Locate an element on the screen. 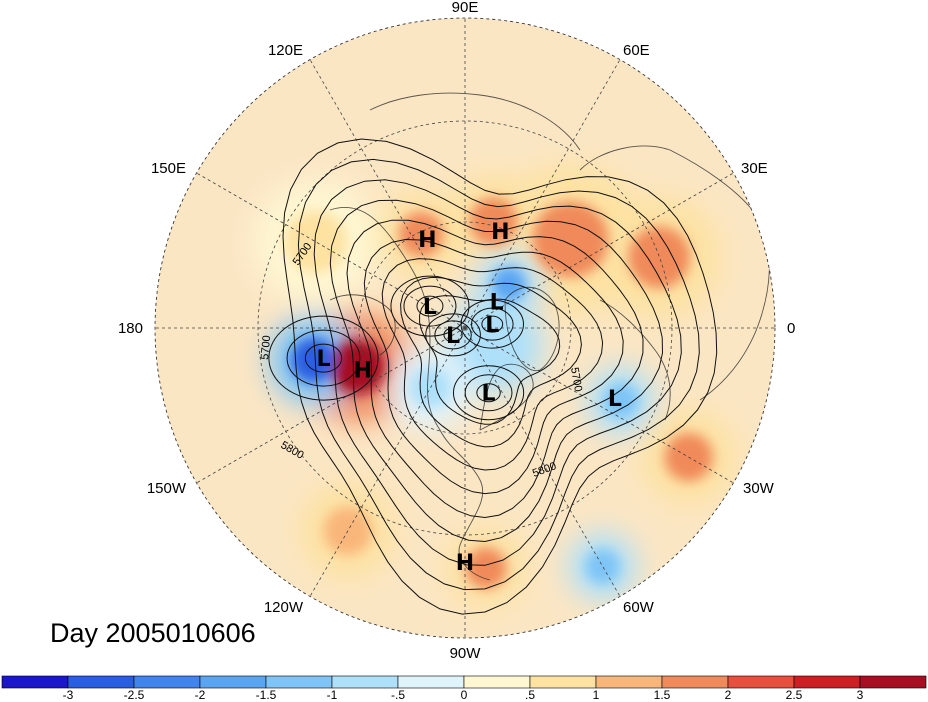 The height and width of the screenshot is (702, 928). north-america-coast is located at coordinates (410, 393).